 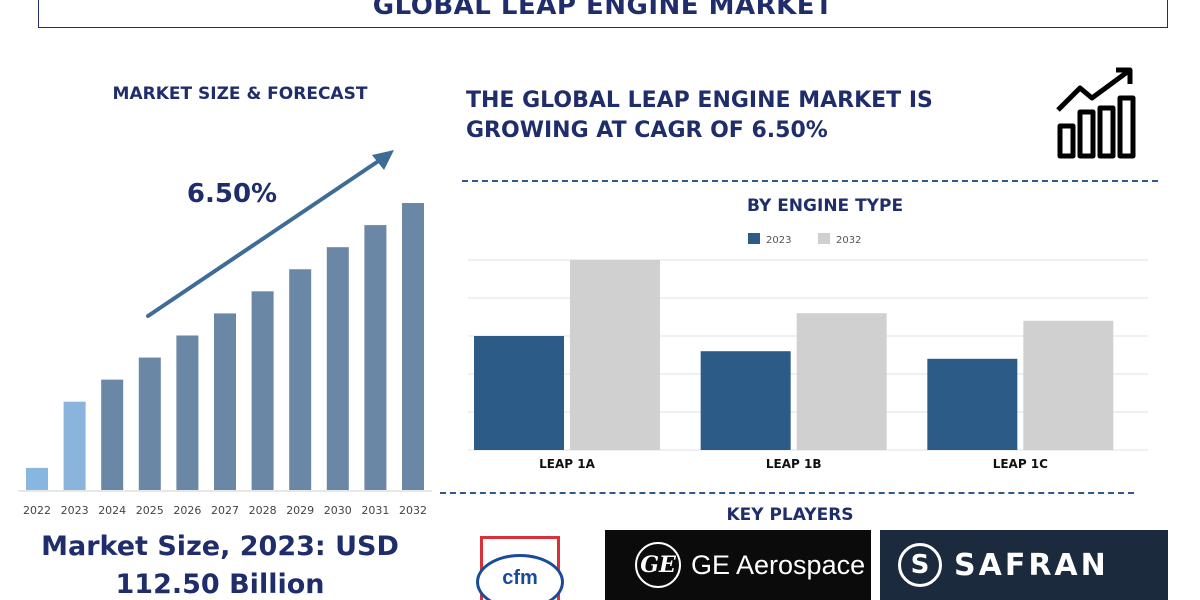 I want to click on forecast-year-label: 2029, so click(x=300, y=510).